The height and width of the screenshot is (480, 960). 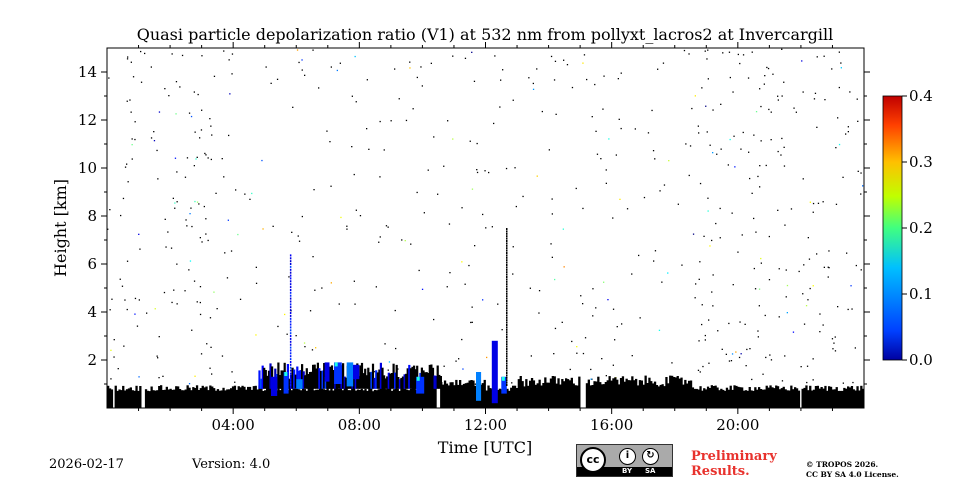 I want to click on footer-version: Version: 4.0, so click(x=231, y=464).